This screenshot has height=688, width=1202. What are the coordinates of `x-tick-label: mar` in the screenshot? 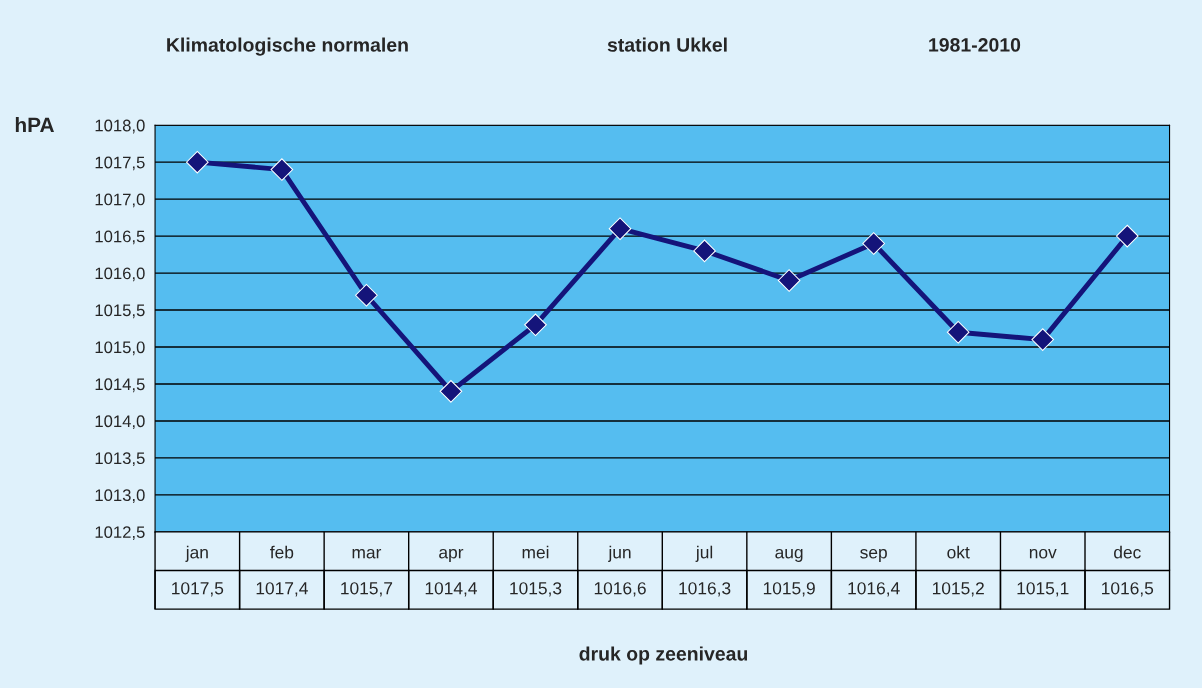 It's located at (367, 553).